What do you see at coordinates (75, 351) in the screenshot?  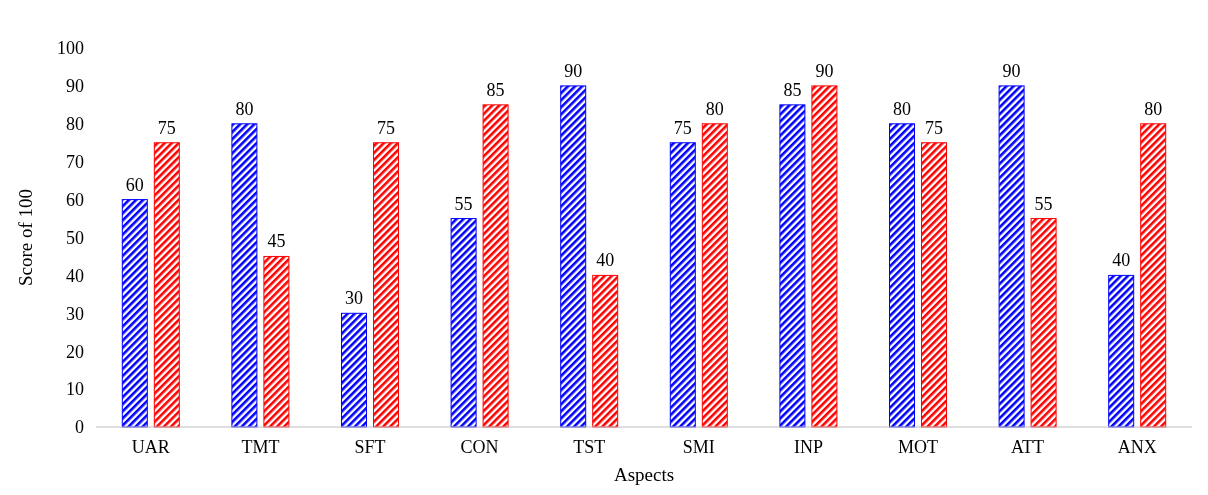 I see `y-tick-label: 20` at bounding box center [75, 351].